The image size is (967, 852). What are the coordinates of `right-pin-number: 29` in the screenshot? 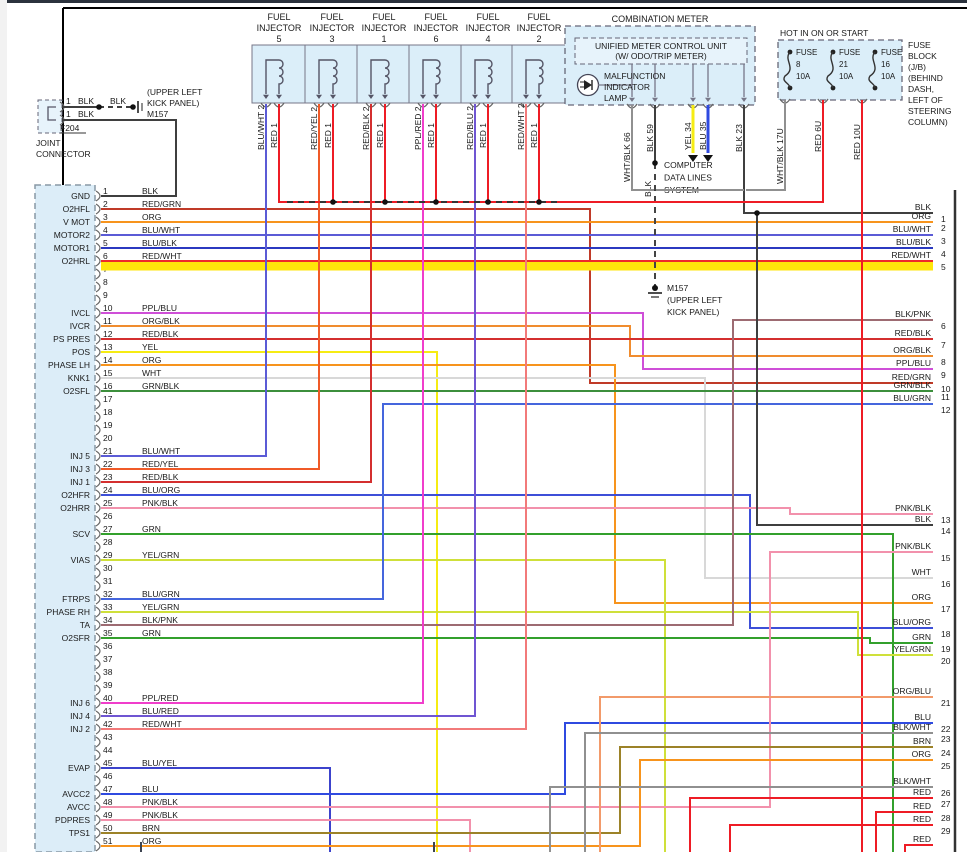 It's located at (946, 831).